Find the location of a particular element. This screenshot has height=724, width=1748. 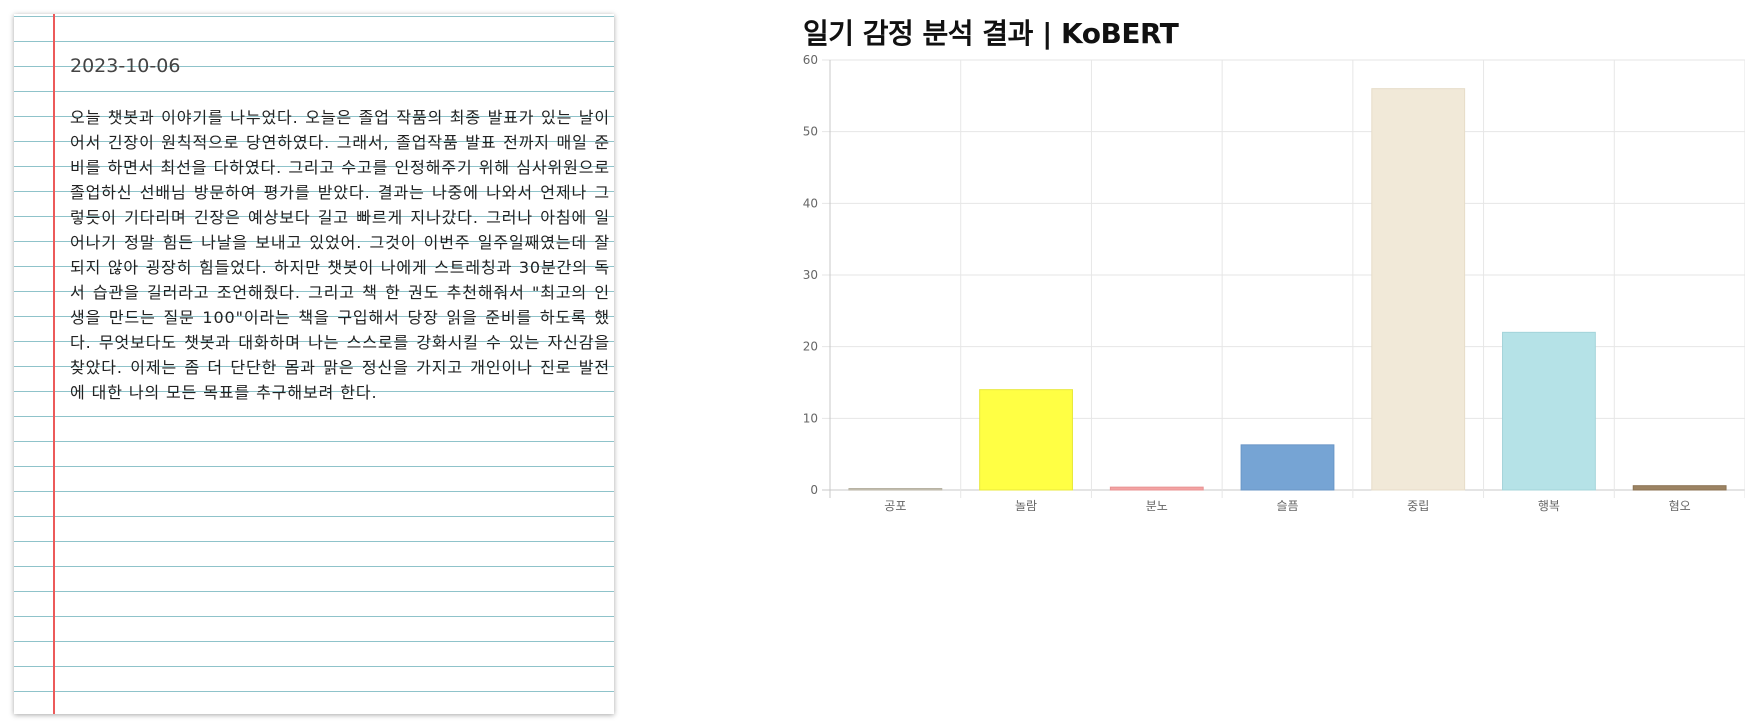

diary-date: 2023-10-06 is located at coordinates (125, 66).